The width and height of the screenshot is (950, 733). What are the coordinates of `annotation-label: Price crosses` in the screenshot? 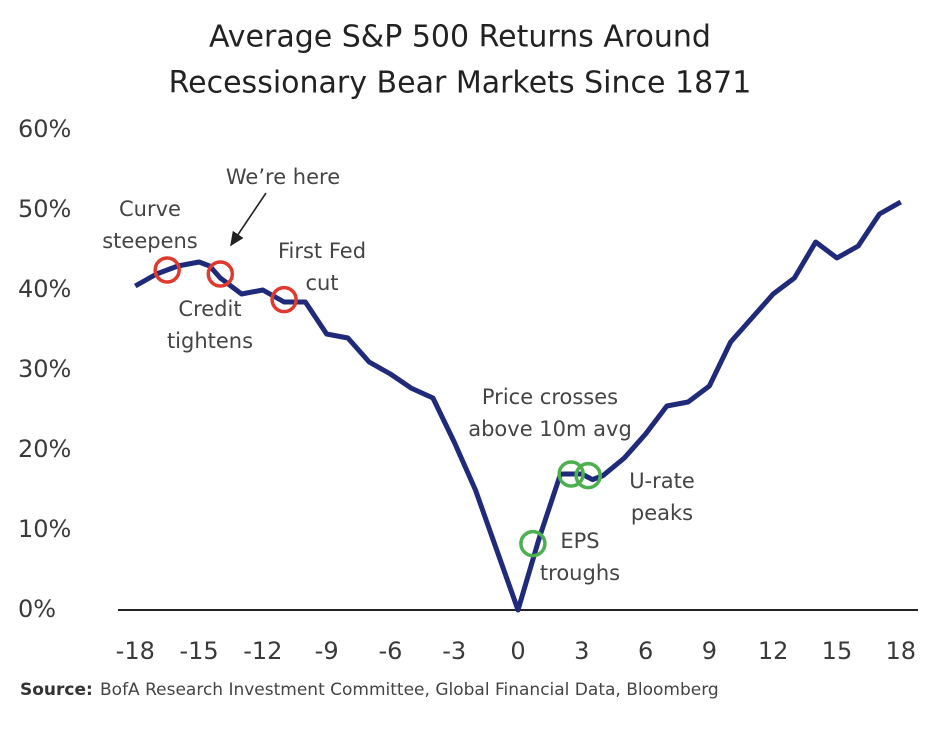 It's located at (550, 397).